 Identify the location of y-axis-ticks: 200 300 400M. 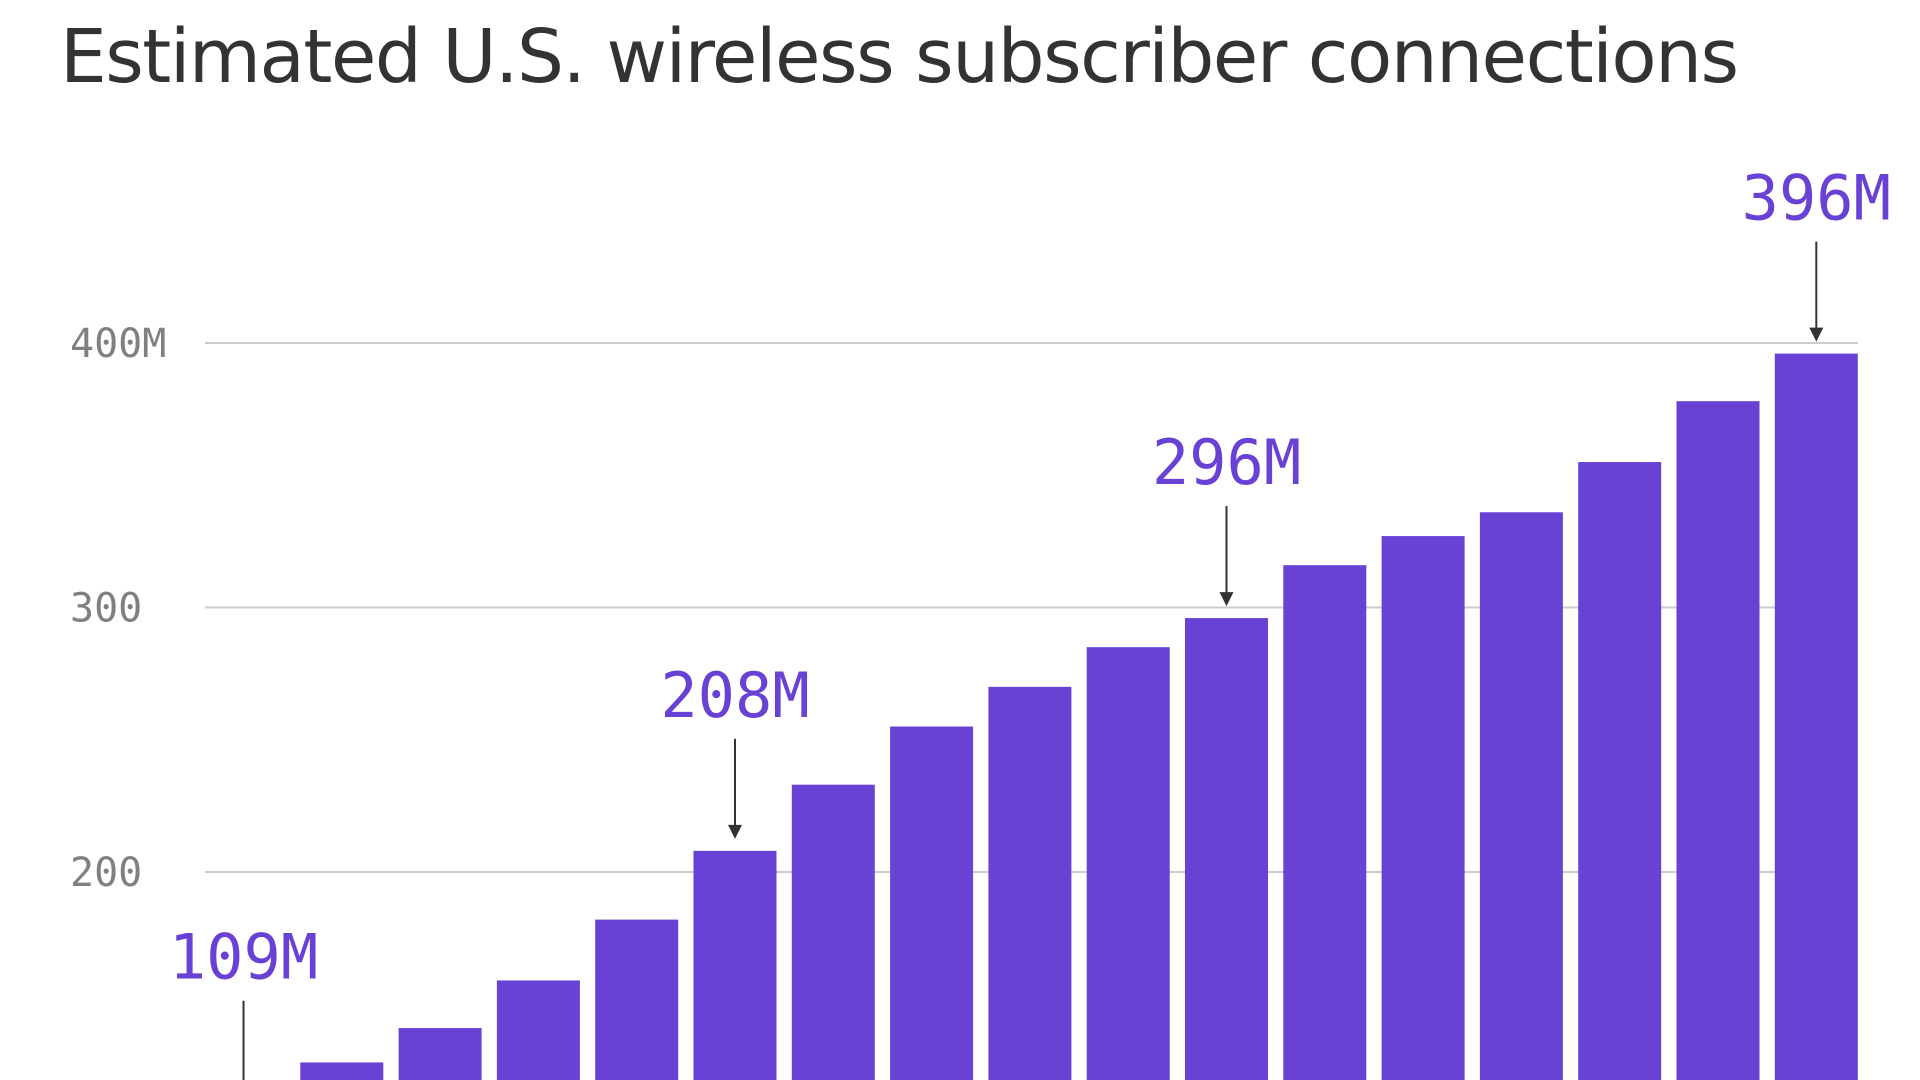
(118, 608).